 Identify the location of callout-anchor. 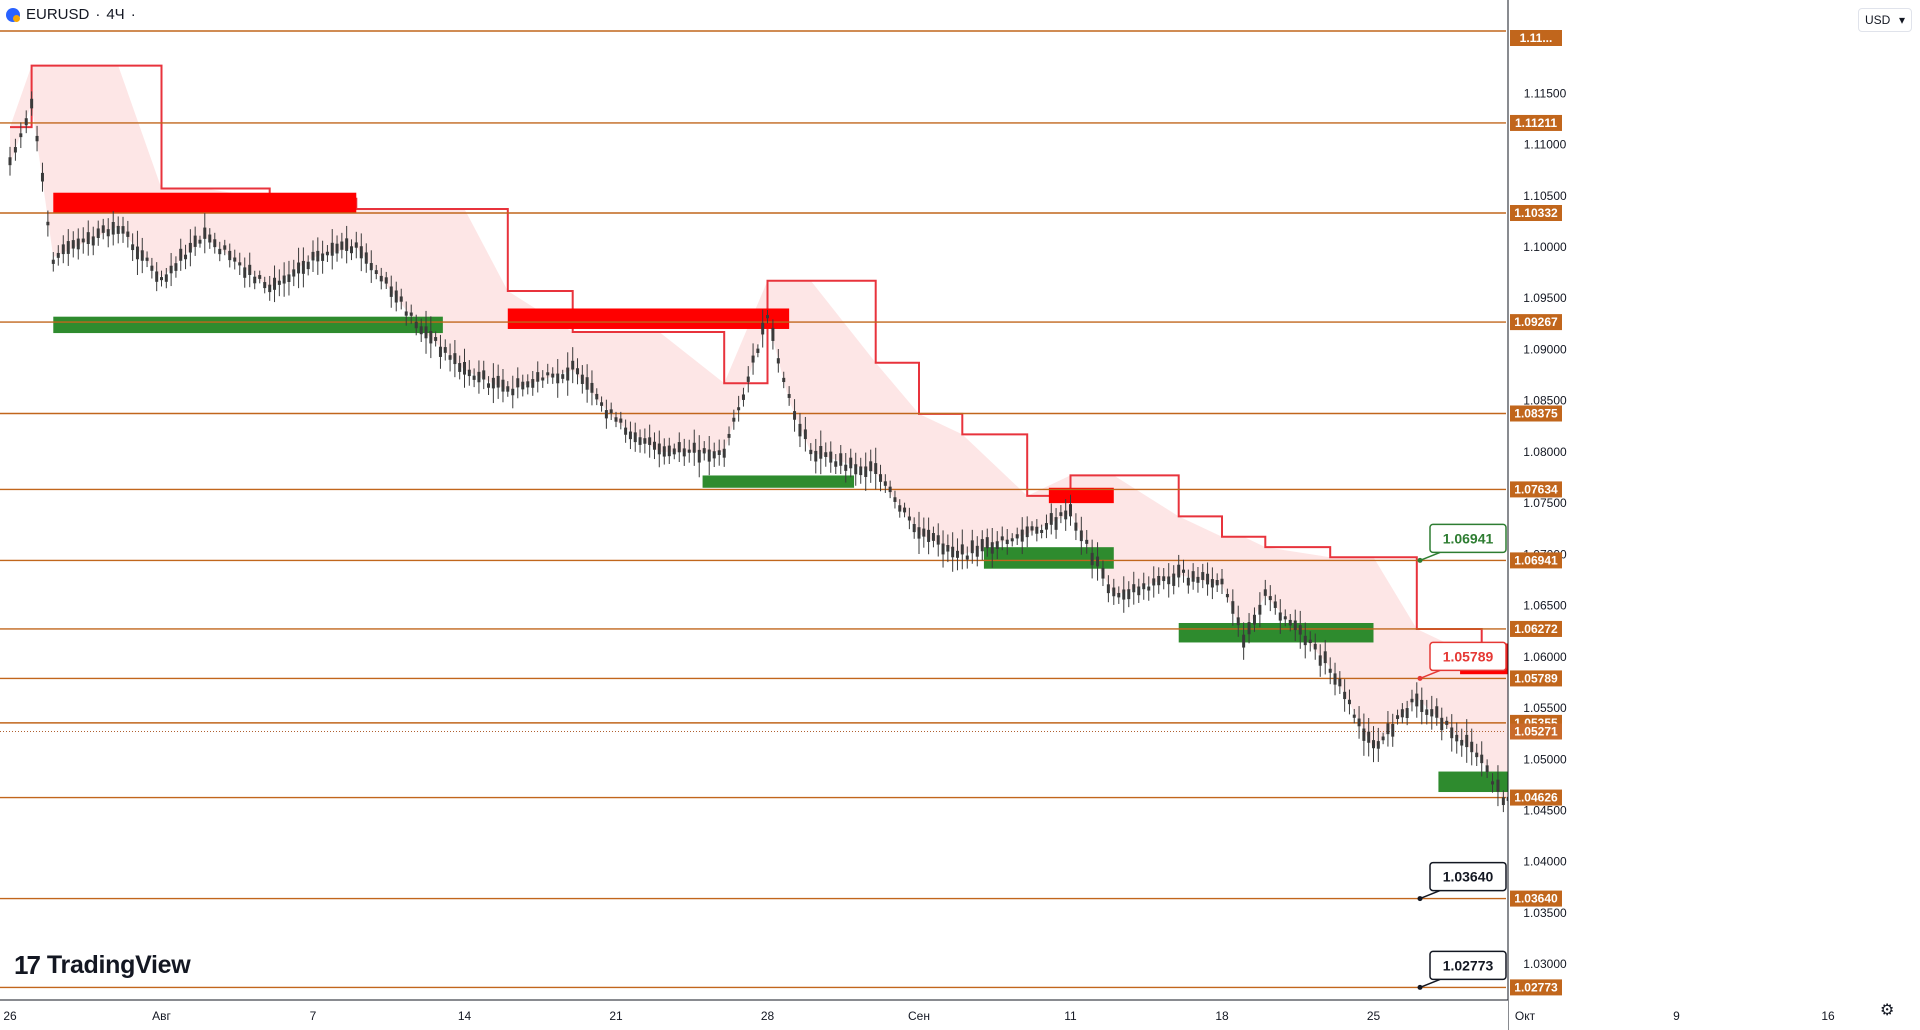
(1420, 560).